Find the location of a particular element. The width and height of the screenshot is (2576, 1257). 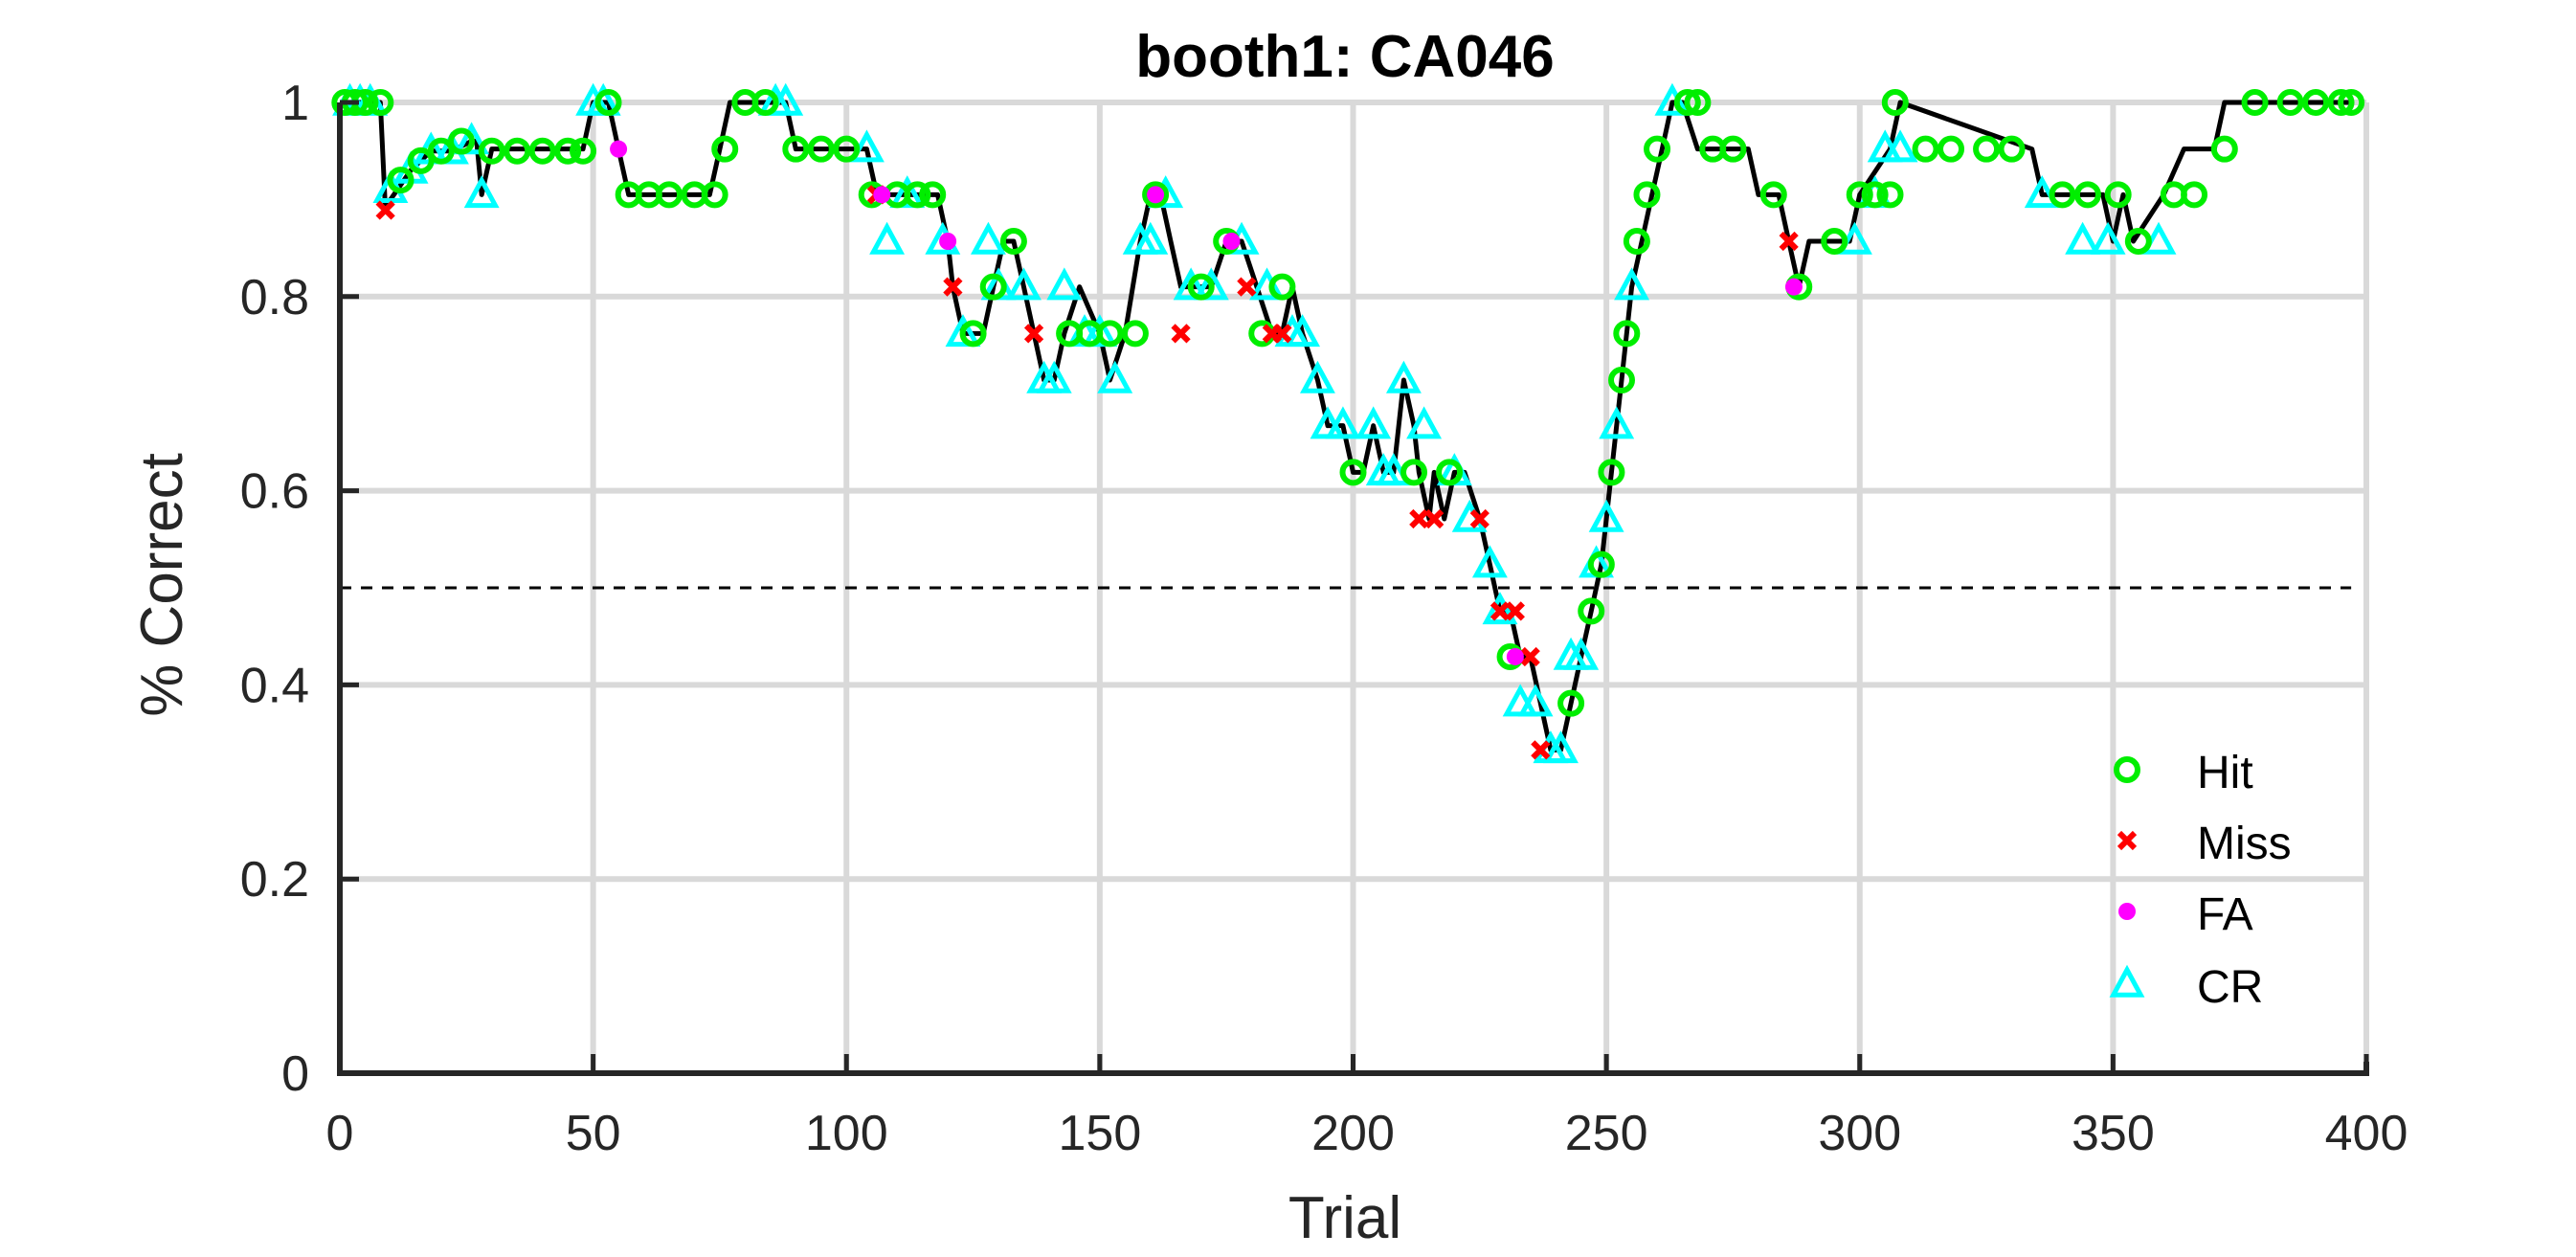

x-tick-label: 50 is located at coordinates (594, 1134).